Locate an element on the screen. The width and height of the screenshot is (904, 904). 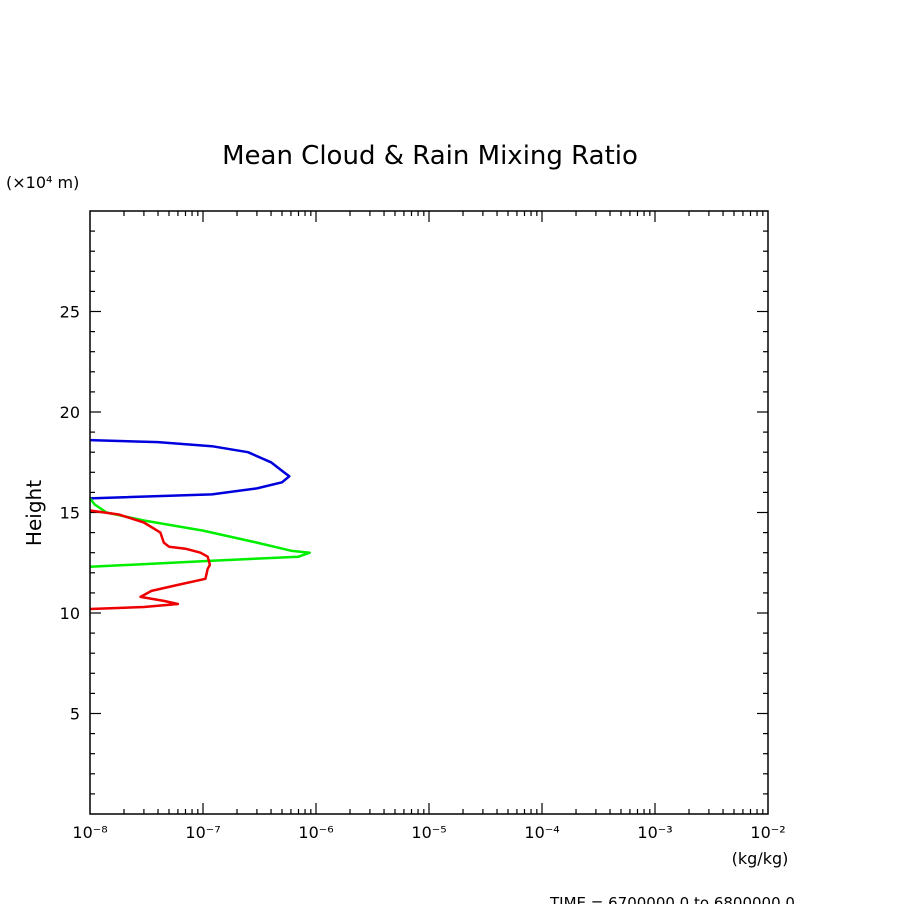
y-tick-label: 5 is located at coordinates (75, 714).